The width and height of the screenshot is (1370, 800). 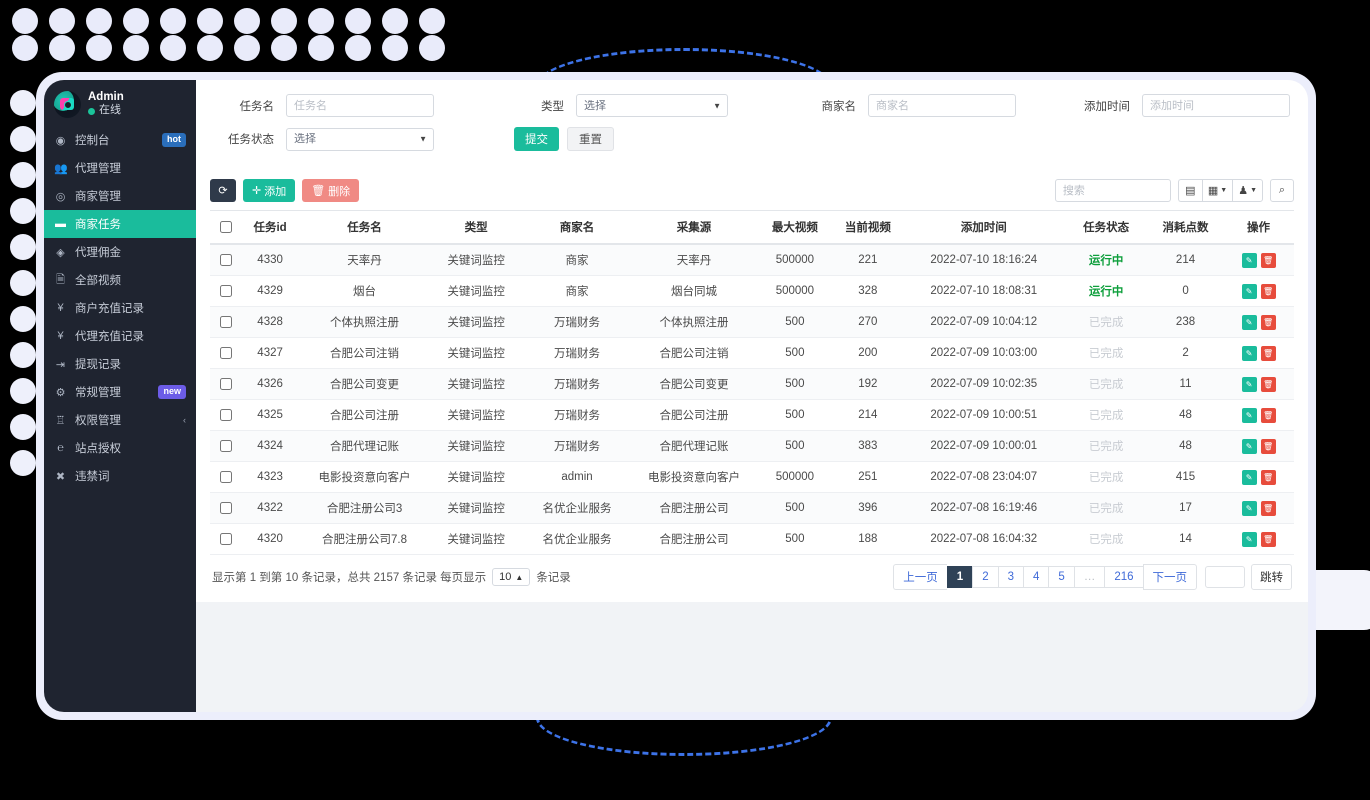 I want to click on submit-button: 提交, so click(x=536, y=139).